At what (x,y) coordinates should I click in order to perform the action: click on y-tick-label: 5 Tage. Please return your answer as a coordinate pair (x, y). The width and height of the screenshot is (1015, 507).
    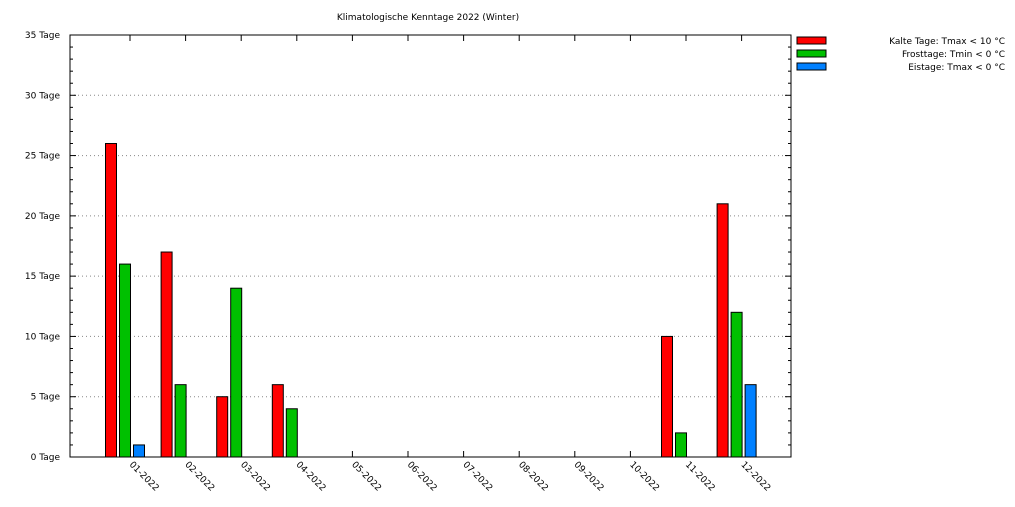
    Looking at the image, I should click on (46, 398).